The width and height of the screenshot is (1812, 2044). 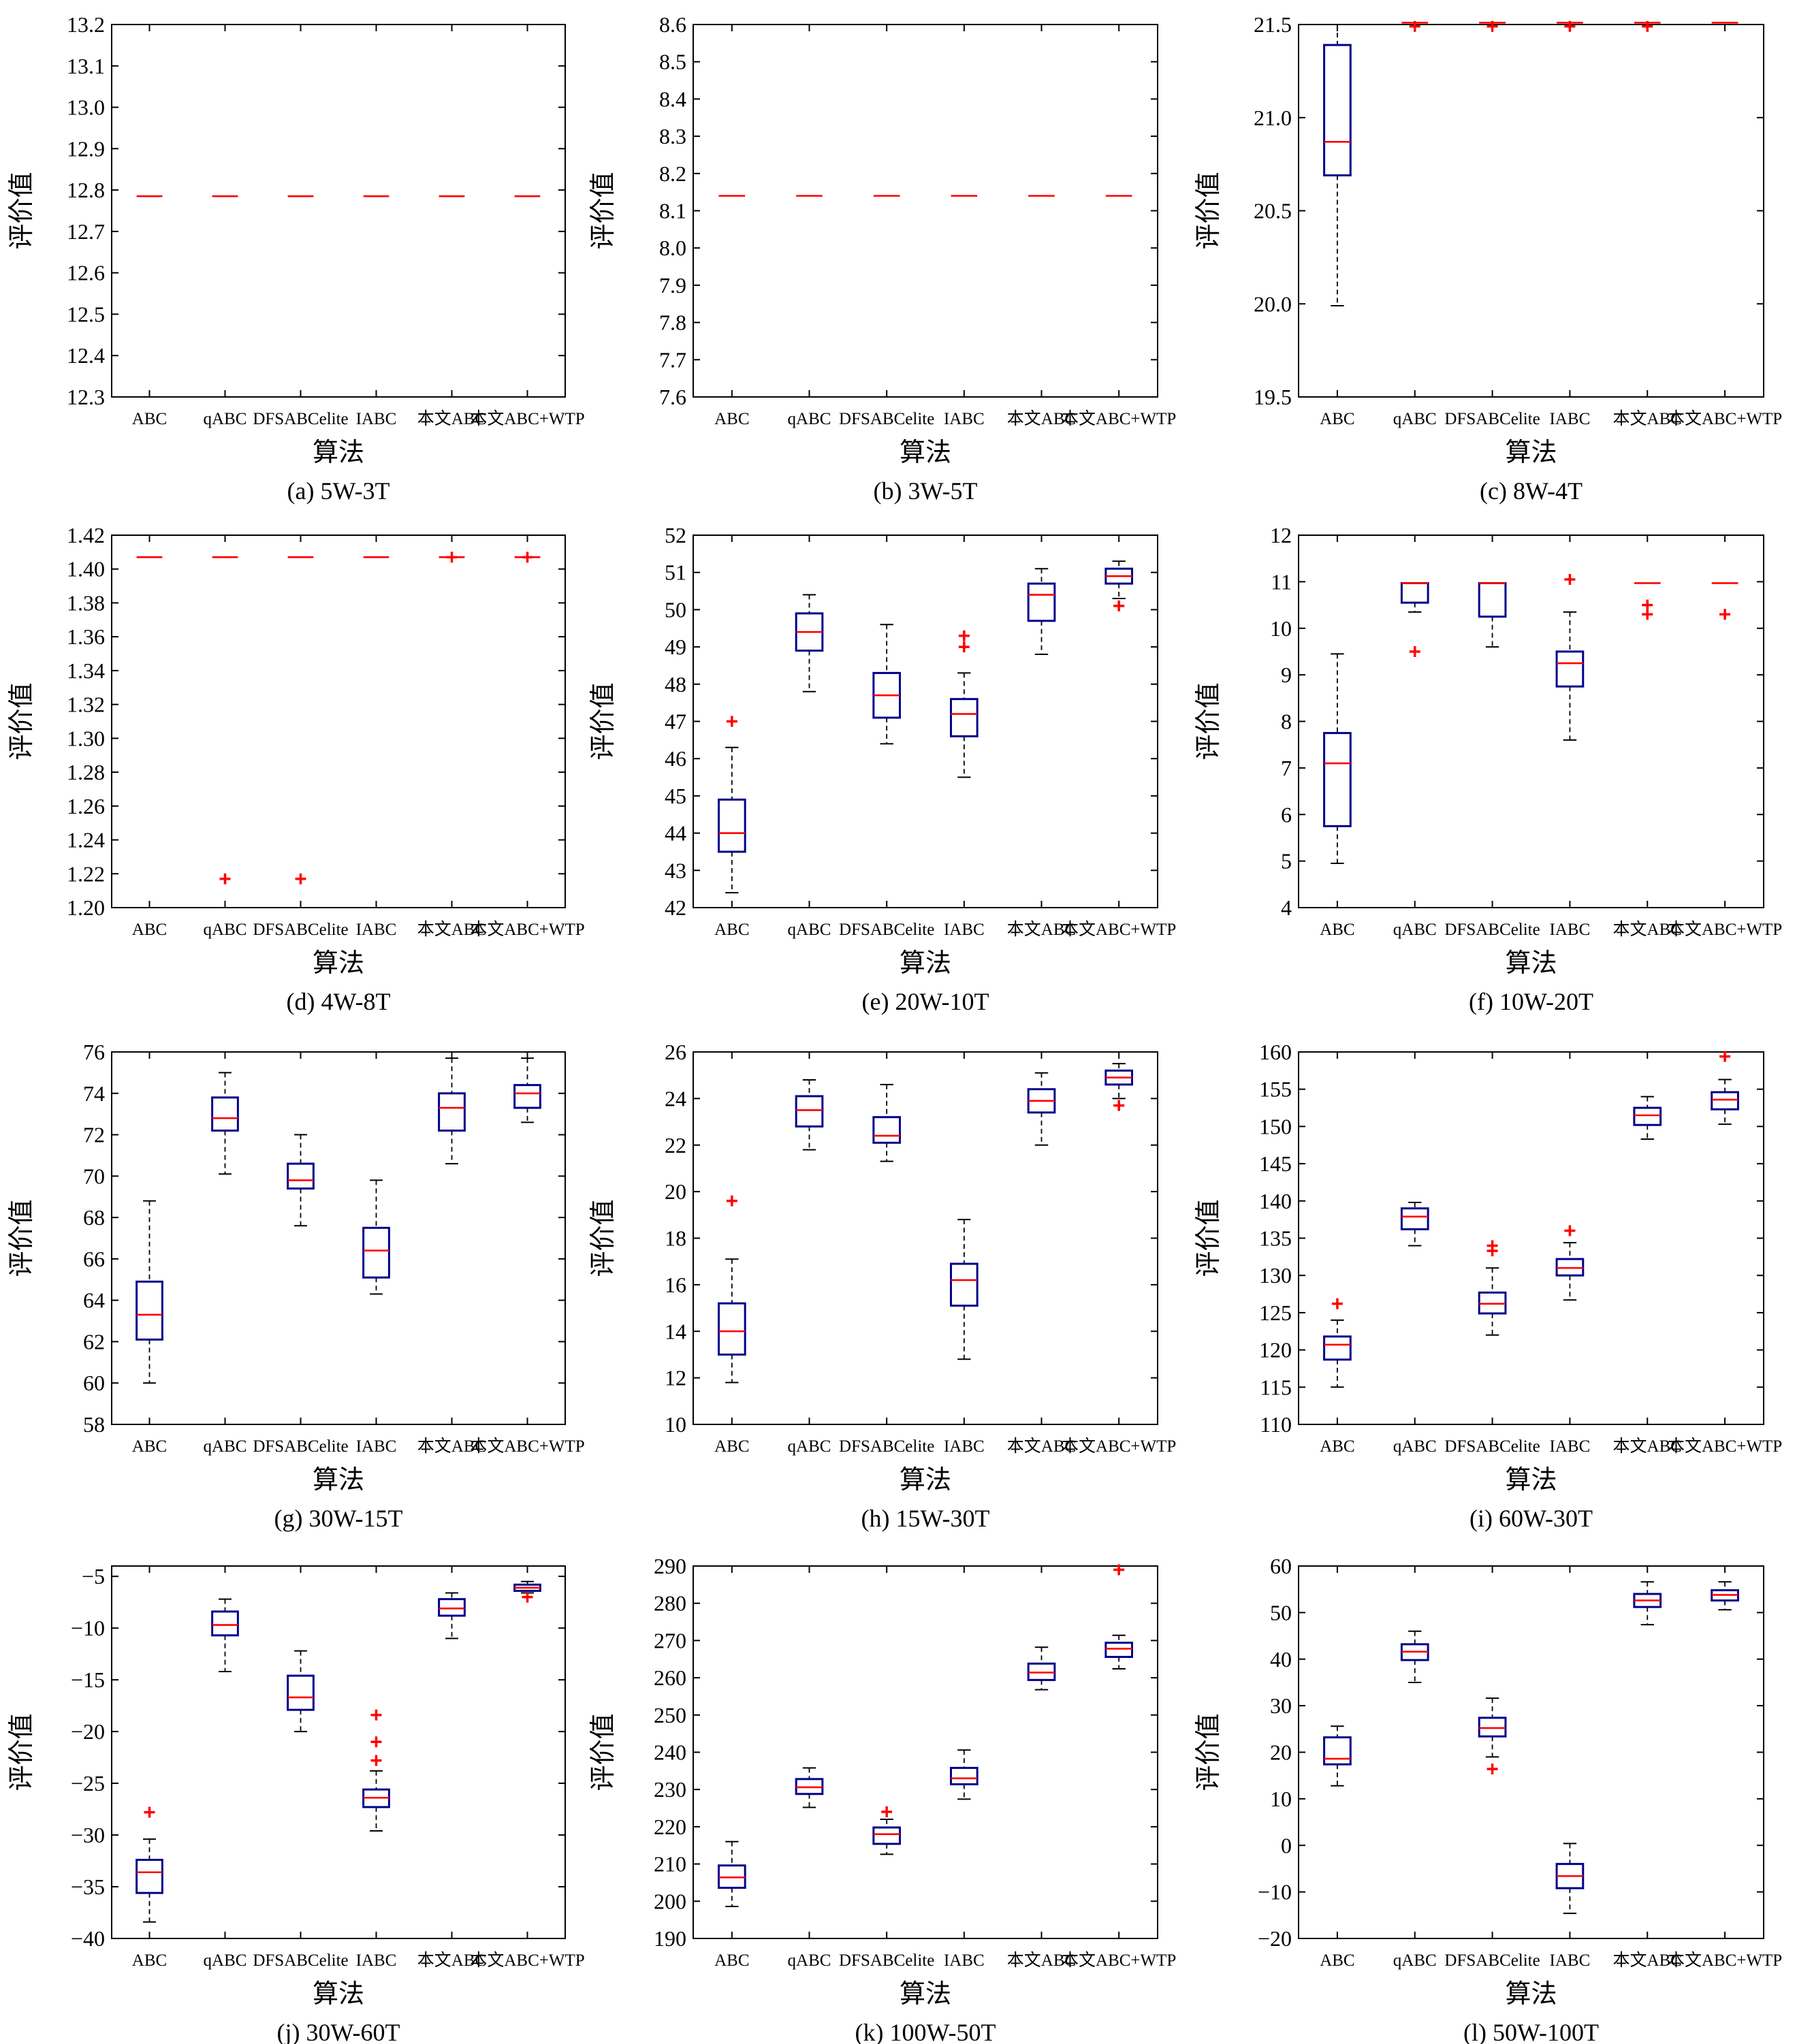 What do you see at coordinates (88, 1679) in the screenshot?
I see `y-tick-label: −15` at bounding box center [88, 1679].